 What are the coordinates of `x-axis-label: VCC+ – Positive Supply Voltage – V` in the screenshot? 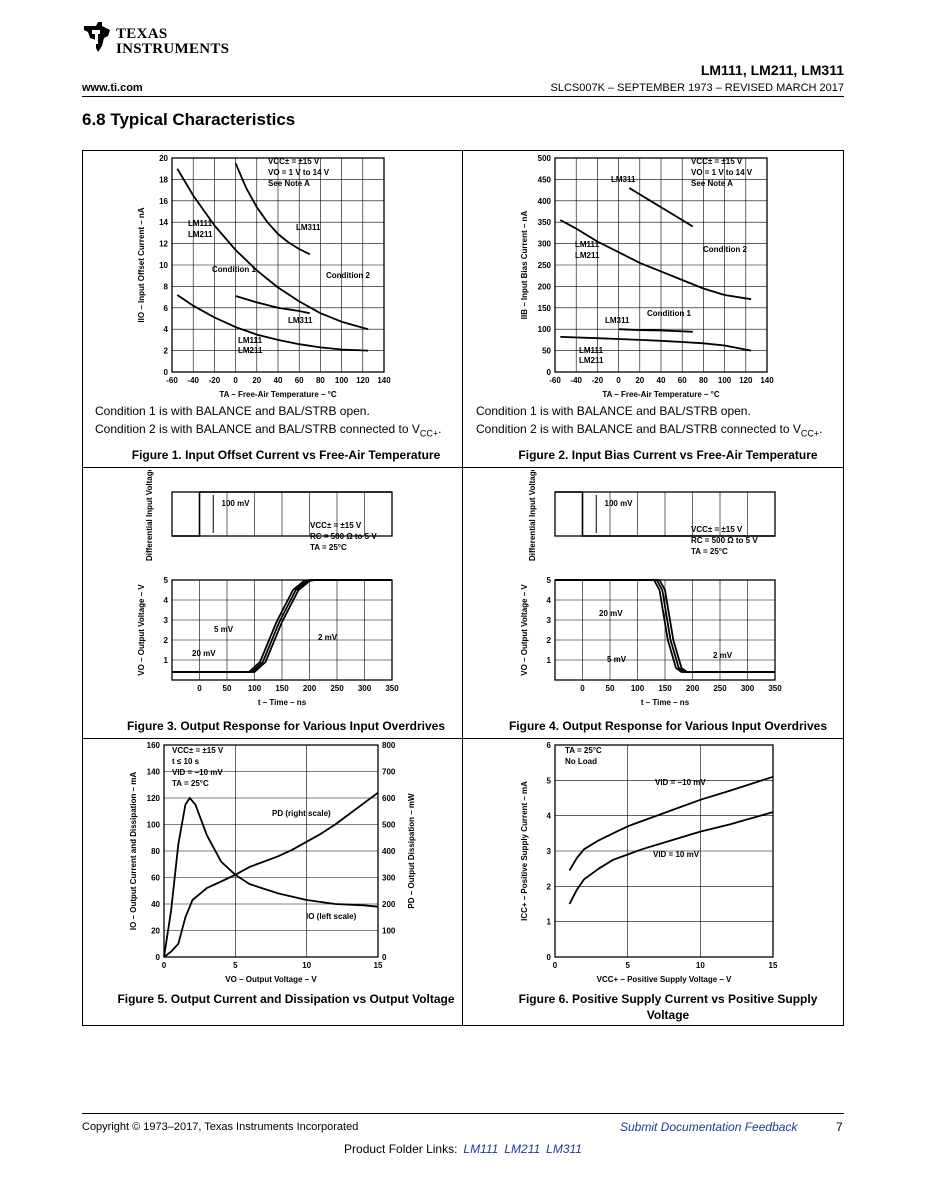 It's located at (664, 979).